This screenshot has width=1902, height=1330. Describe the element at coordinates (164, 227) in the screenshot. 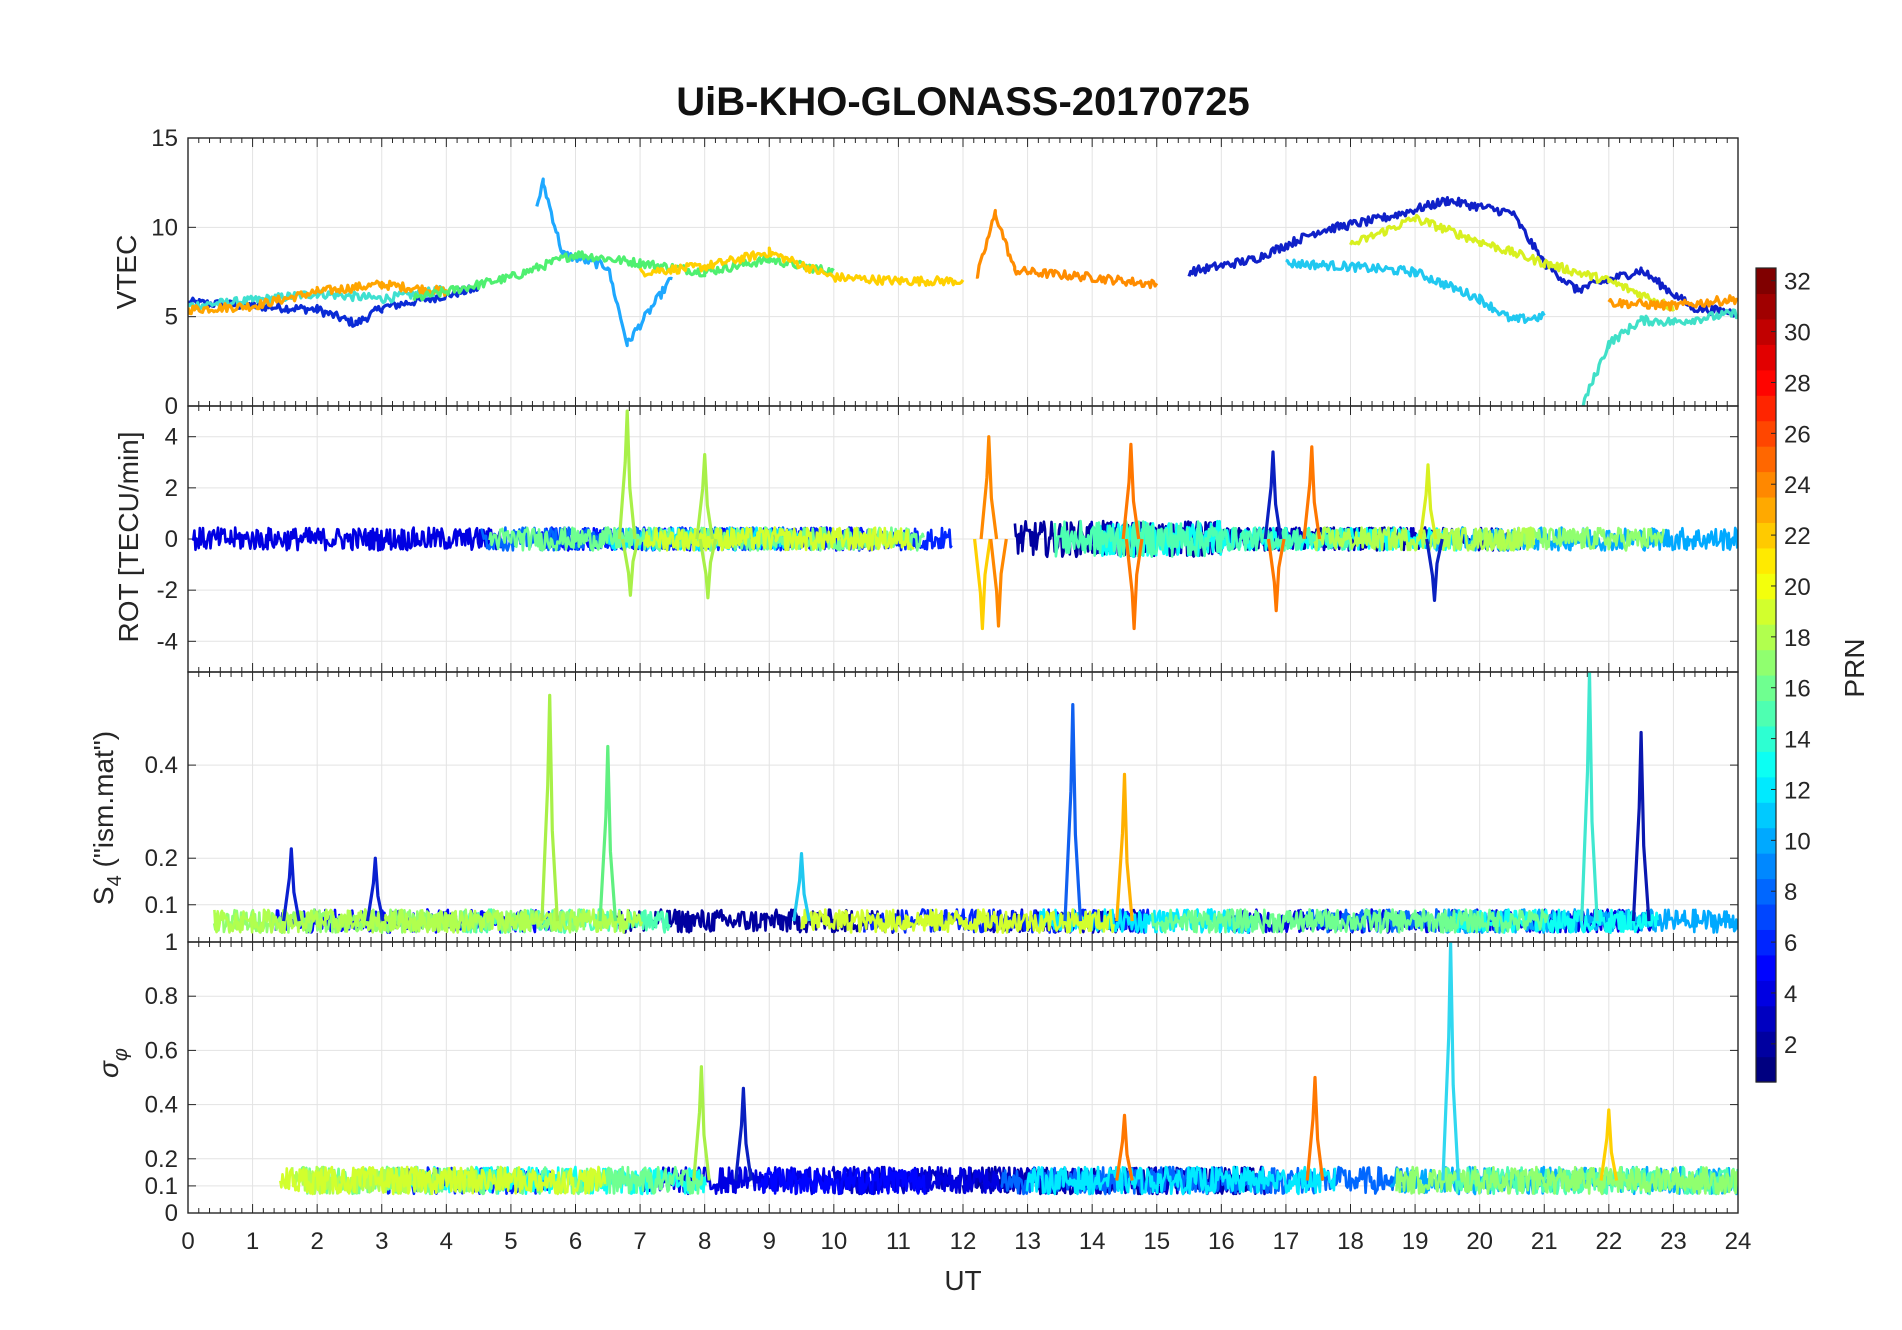

I see `y-tick-label: 10` at that location.